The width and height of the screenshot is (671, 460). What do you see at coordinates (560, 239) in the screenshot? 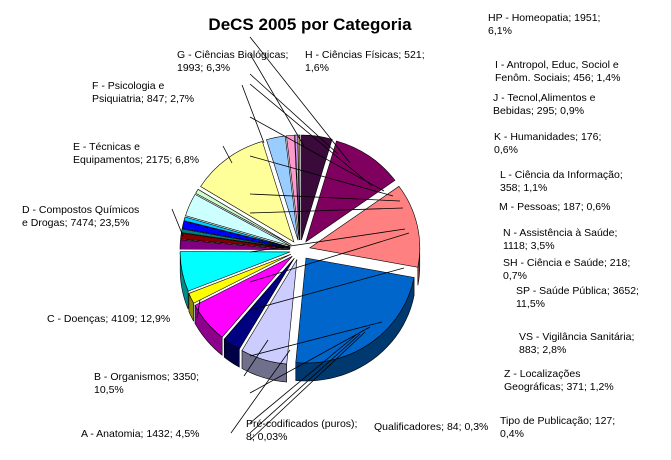
I see `slice-label: N - Assistência à Saúde; 1118; 3,5%` at bounding box center [560, 239].